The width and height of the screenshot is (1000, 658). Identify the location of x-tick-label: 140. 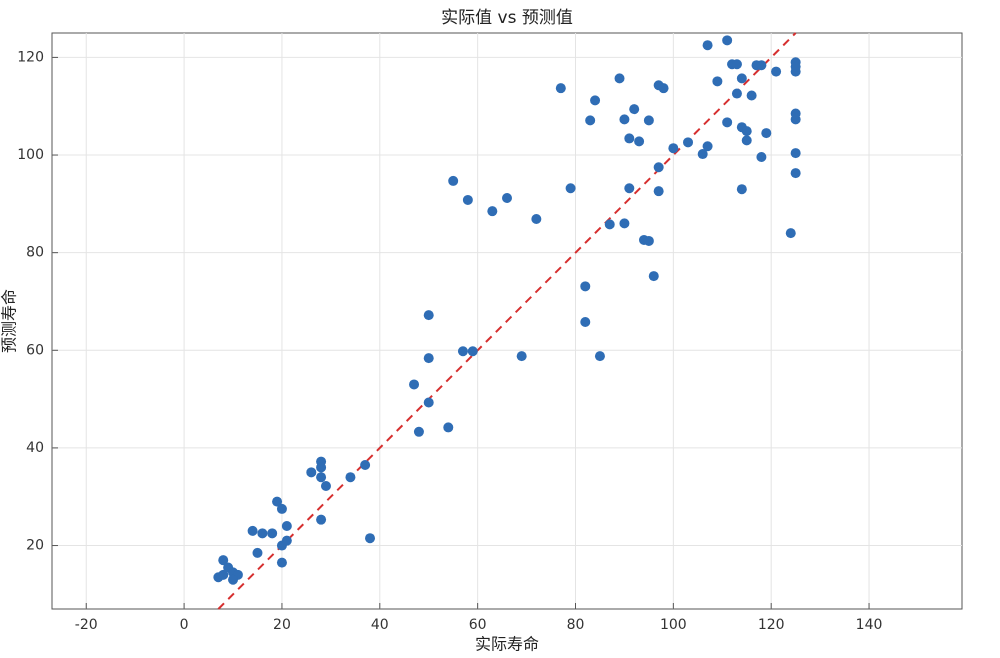
(869, 625).